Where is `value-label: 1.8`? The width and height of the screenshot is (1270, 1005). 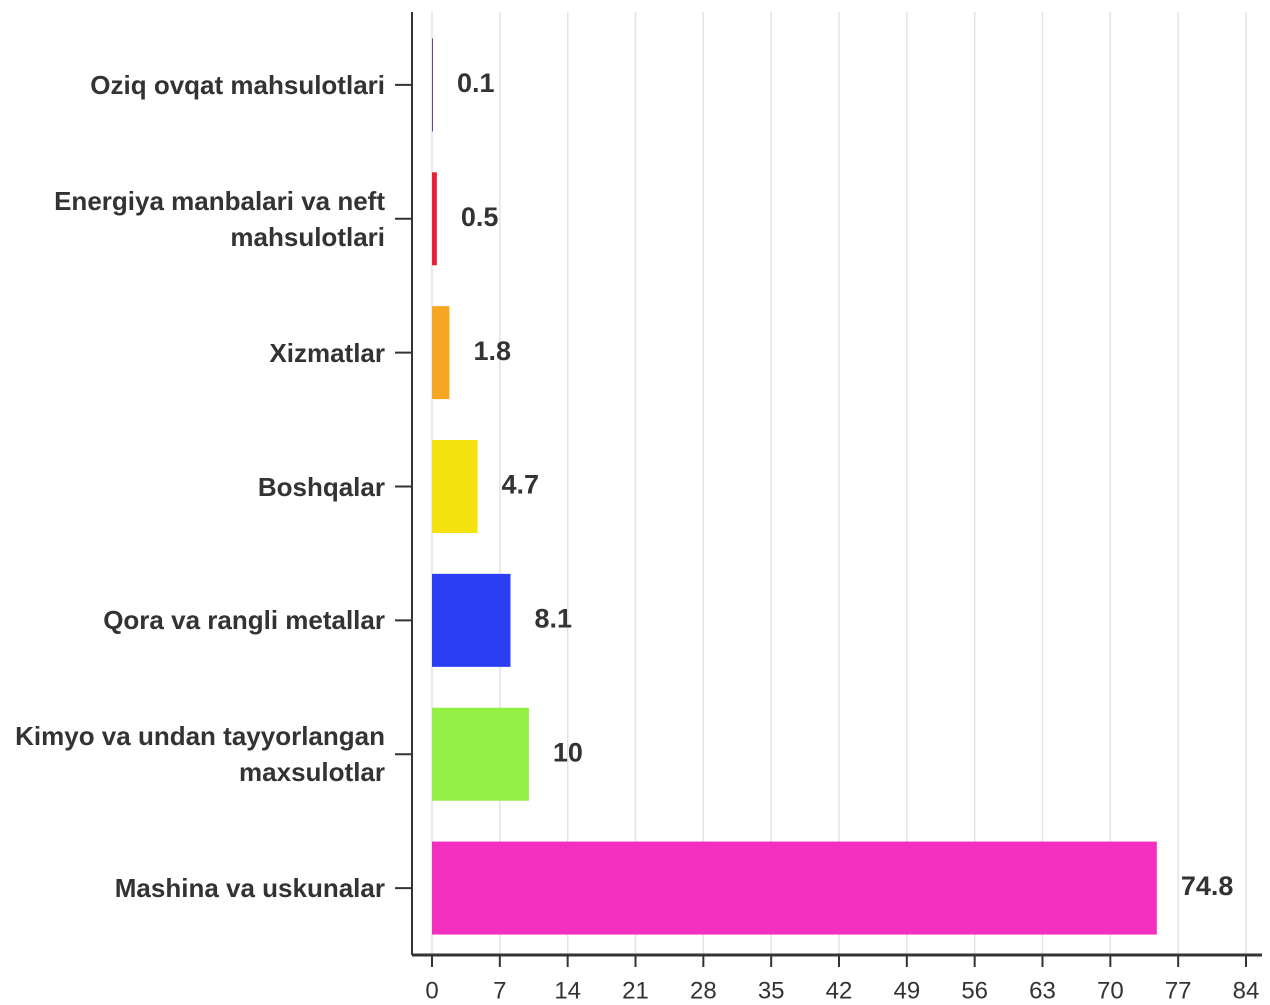
value-label: 1.8 is located at coordinates (492, 351).